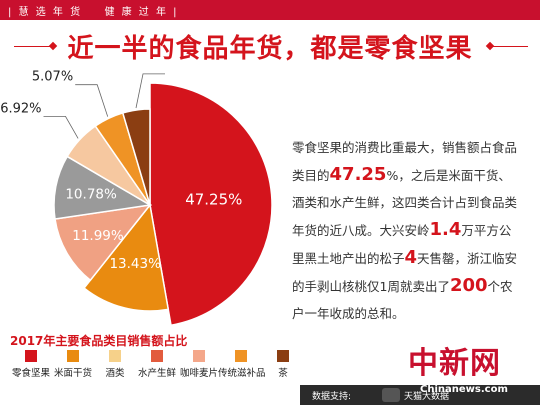 Image resolution: width=540 pixels, height=405 pixels. Describe the element at coordinates (242, 364) in the screenshot. I see `legend-item-6: 传统滋补品` at that location.